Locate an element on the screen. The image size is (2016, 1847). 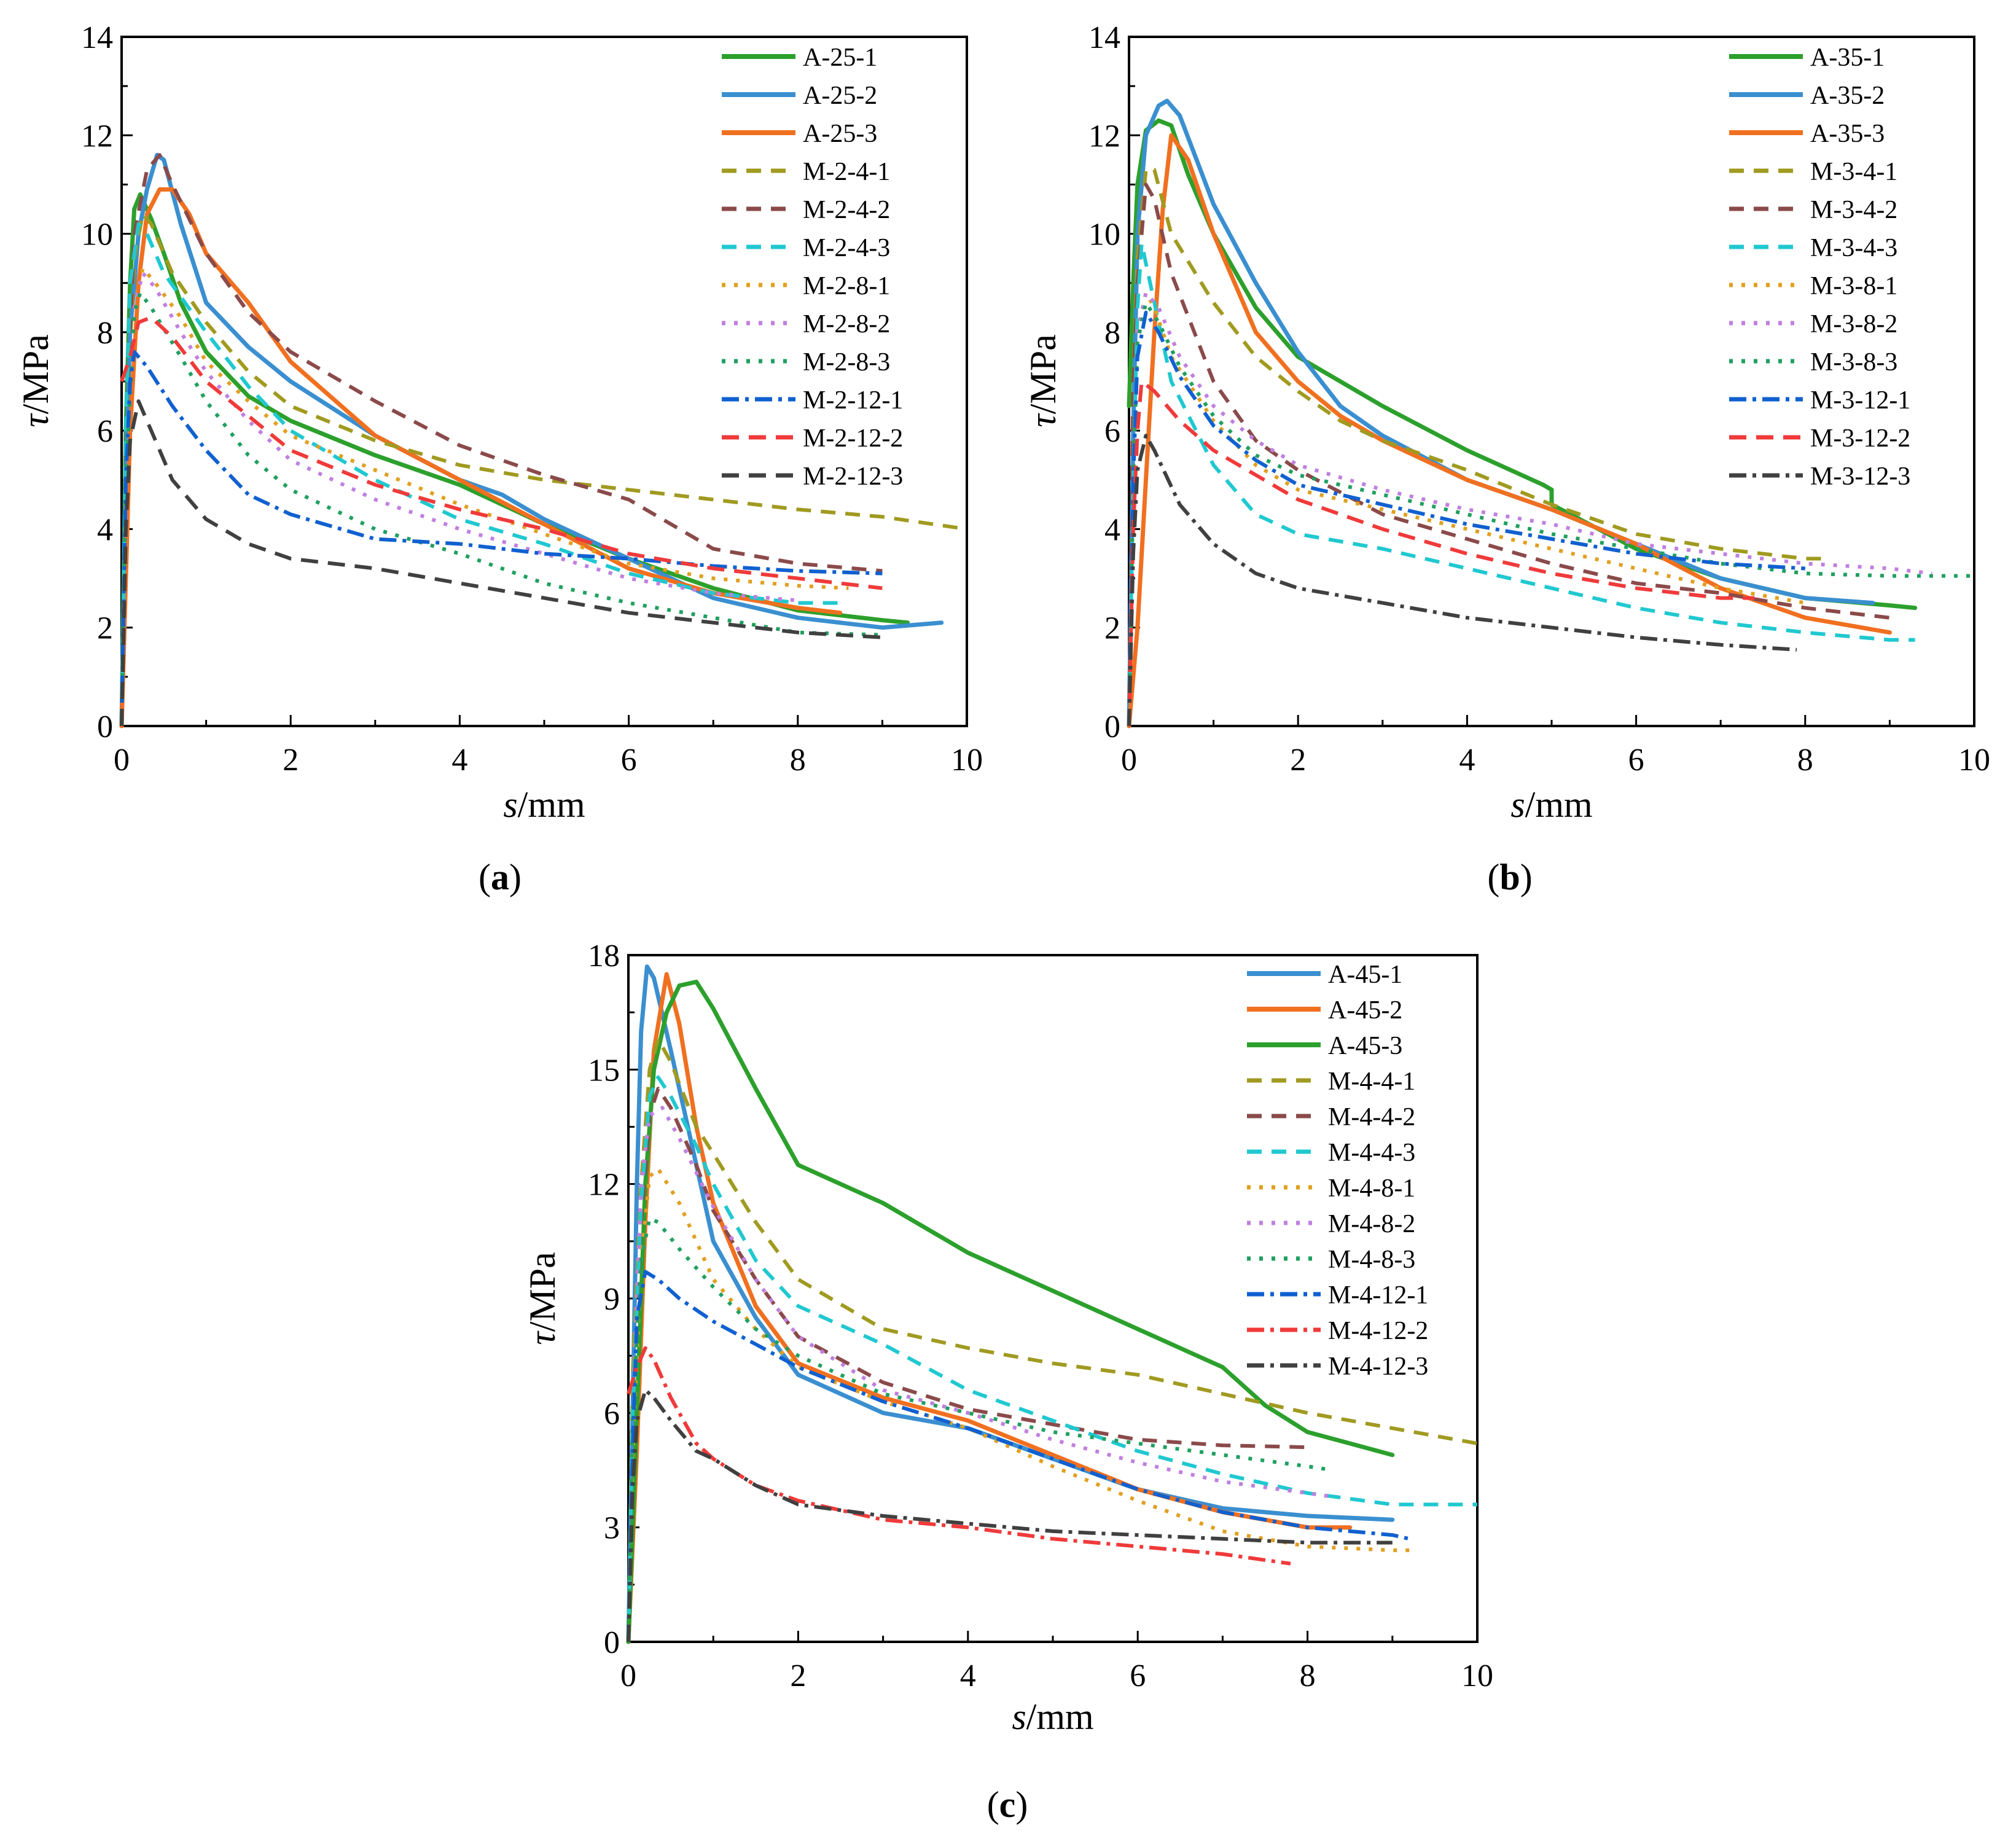
axis-variable: s is located at coordinates (1019, 1717).